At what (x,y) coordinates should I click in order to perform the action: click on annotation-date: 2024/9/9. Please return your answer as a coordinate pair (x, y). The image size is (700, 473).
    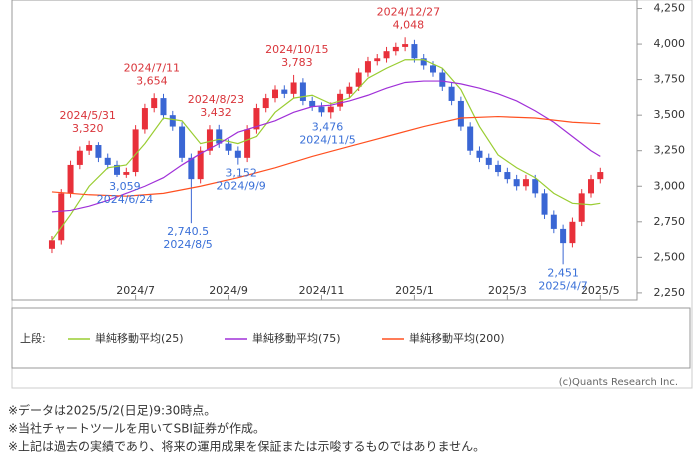
    Looking at the image, I should click on (240, 186).